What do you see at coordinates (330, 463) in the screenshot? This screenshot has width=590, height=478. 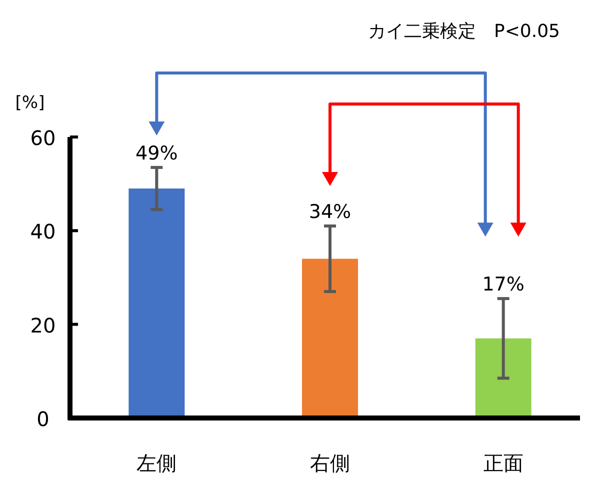 I see `x-tick-label: 右側` at bounding box center [330, 463].